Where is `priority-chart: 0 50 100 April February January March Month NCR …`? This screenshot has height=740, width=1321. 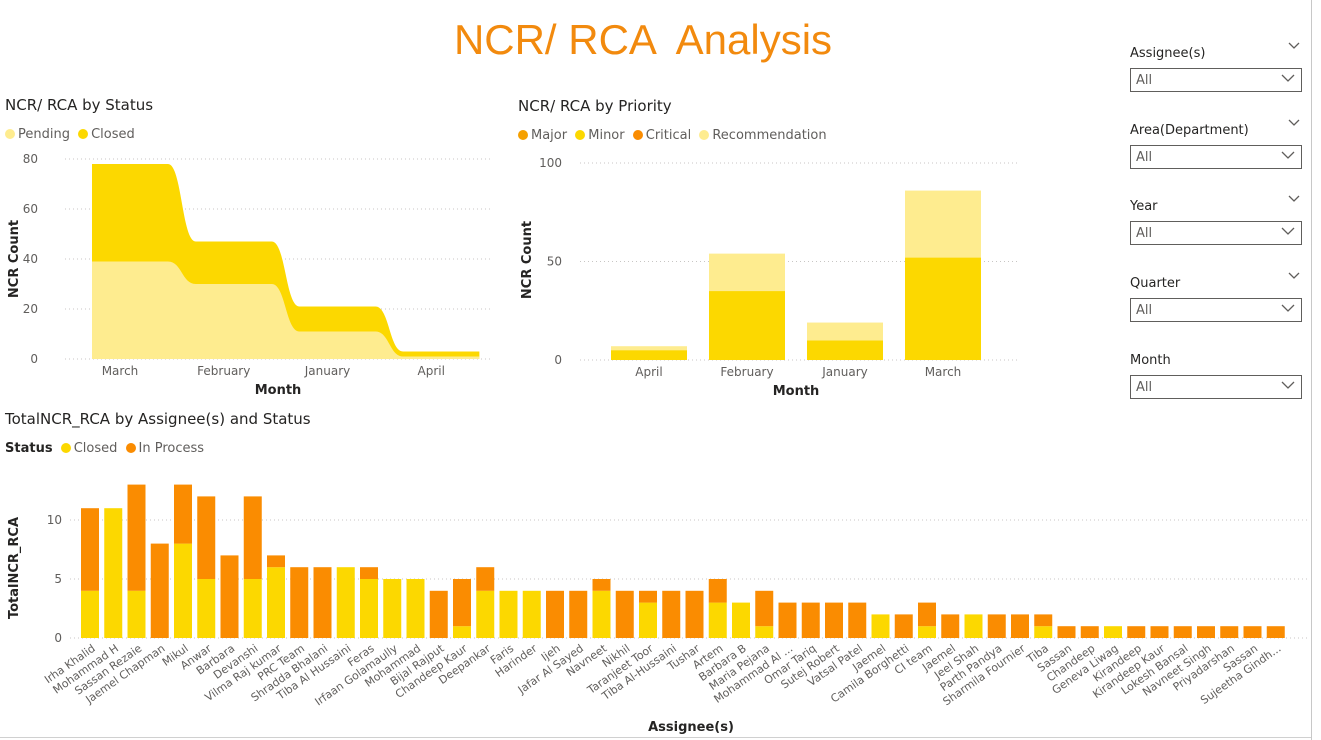
priority-chart: 0 50 100 April February January March Month NCR … is located at coordinates (770, 275).